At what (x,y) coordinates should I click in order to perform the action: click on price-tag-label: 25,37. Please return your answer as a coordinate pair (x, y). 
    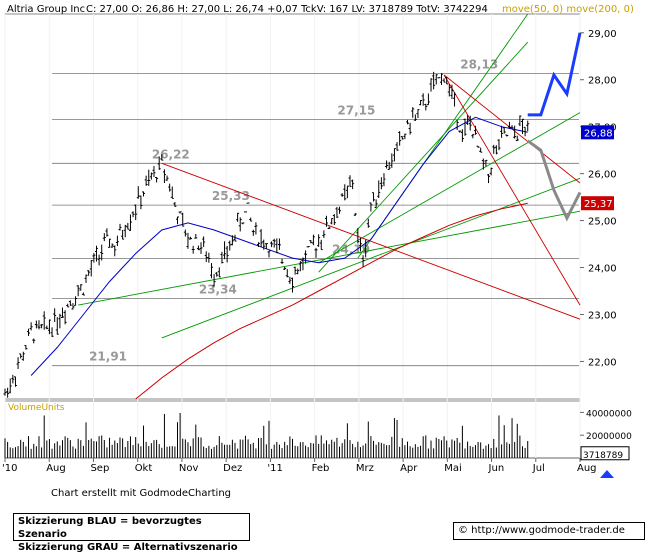
    Looking at the image, I should click on (598, 204).